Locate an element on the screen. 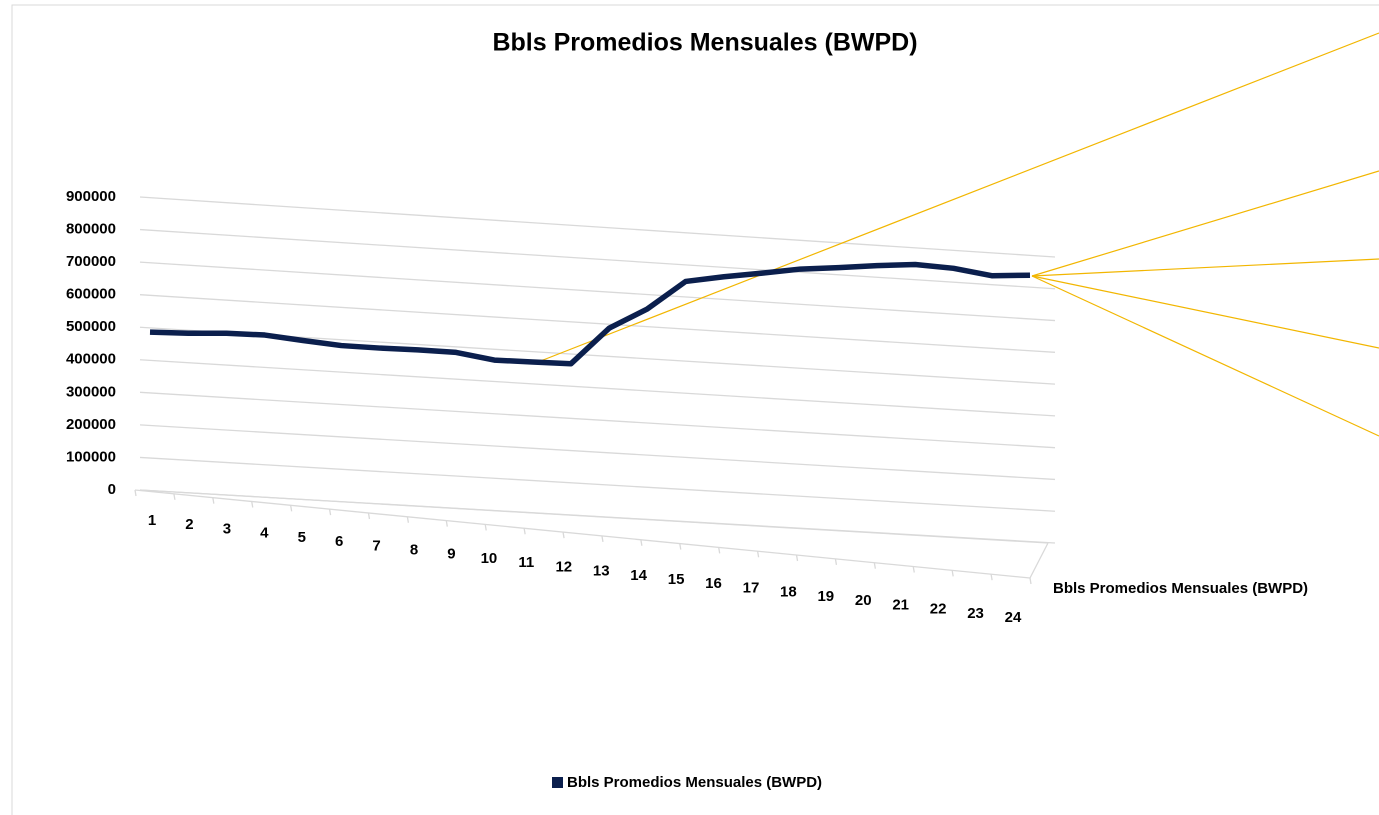  y-tick-label: 200000 is located at coordinates (91, 424).